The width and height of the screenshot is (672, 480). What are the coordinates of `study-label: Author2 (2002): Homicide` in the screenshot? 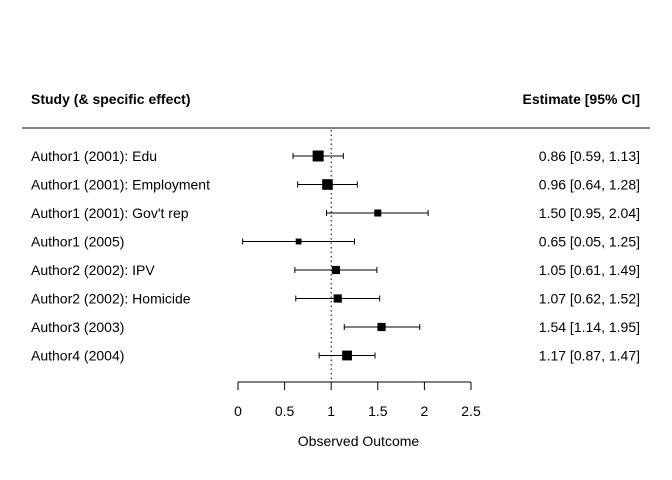 It's located at (111, 299).